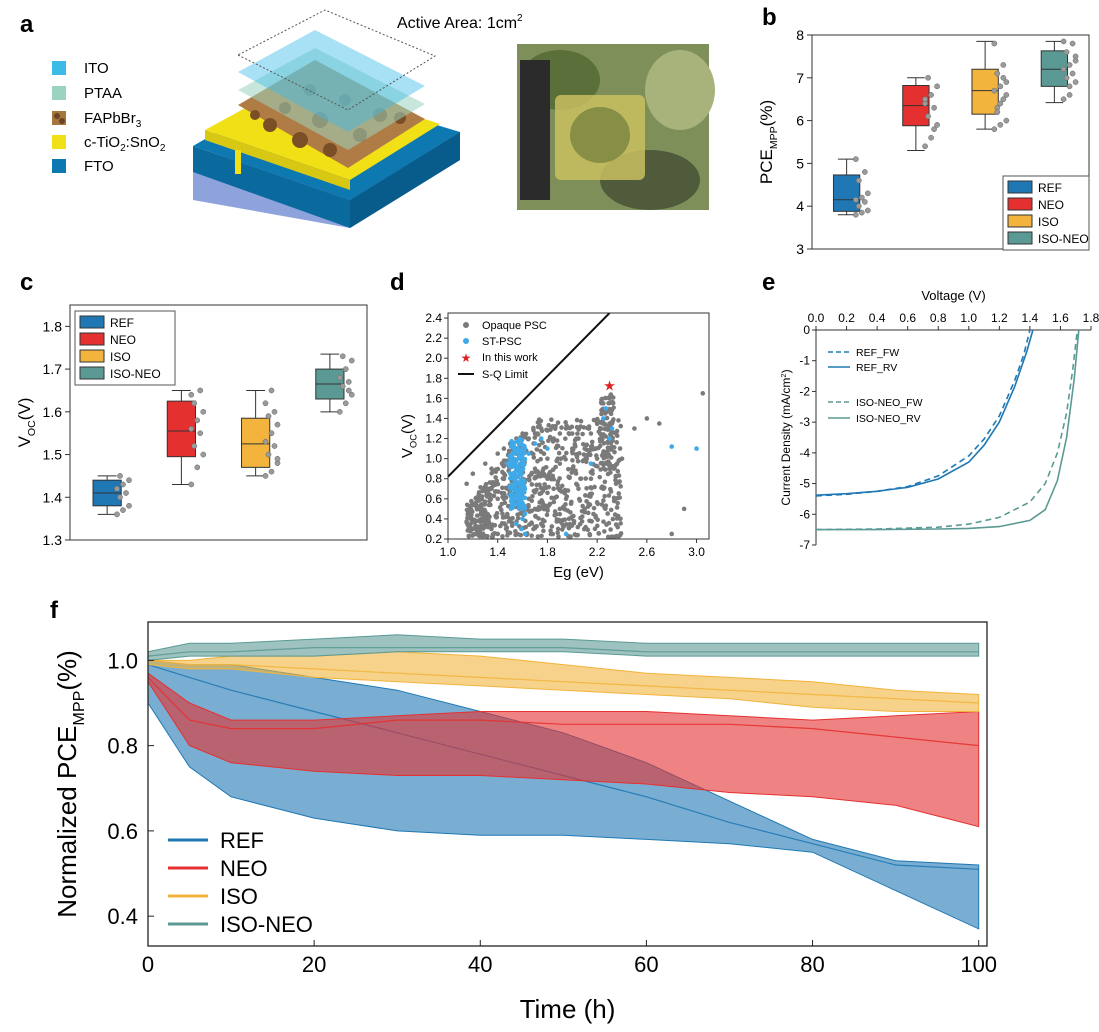 Image resolution: width=1099 pixels, height=1032 pixels. Describe the element at coordinates (535, 130) in the screenshot. I see `photo-holder` at that location.